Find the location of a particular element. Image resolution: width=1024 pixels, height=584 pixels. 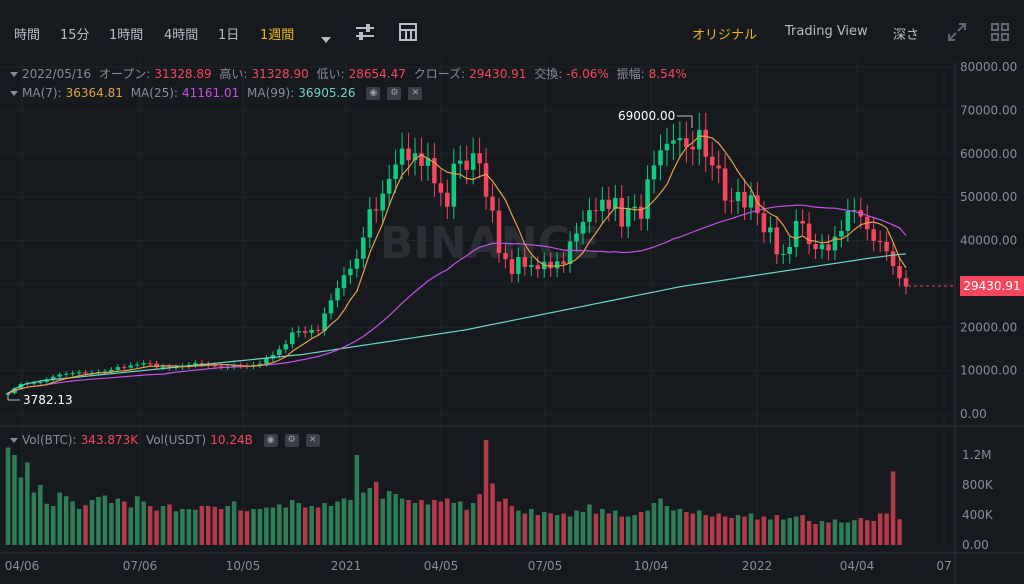

price-tick-label: 60000.00 is located at coordinates (988, 154).